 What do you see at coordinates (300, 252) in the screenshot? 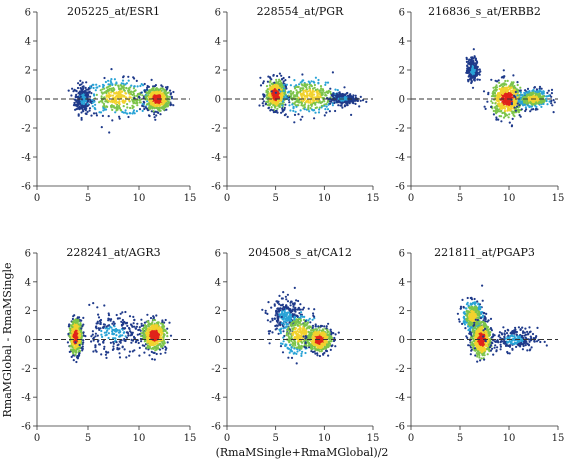
I see `panel-title: 204508_s_at/CA12` at bounding box center [300, 252].